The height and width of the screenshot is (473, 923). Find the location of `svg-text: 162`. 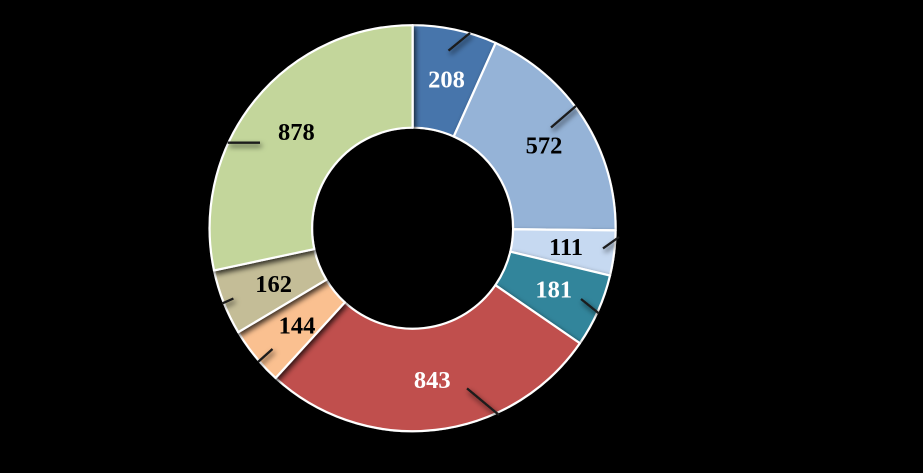

svg-text: 162 is located at coordinates (273, 284).